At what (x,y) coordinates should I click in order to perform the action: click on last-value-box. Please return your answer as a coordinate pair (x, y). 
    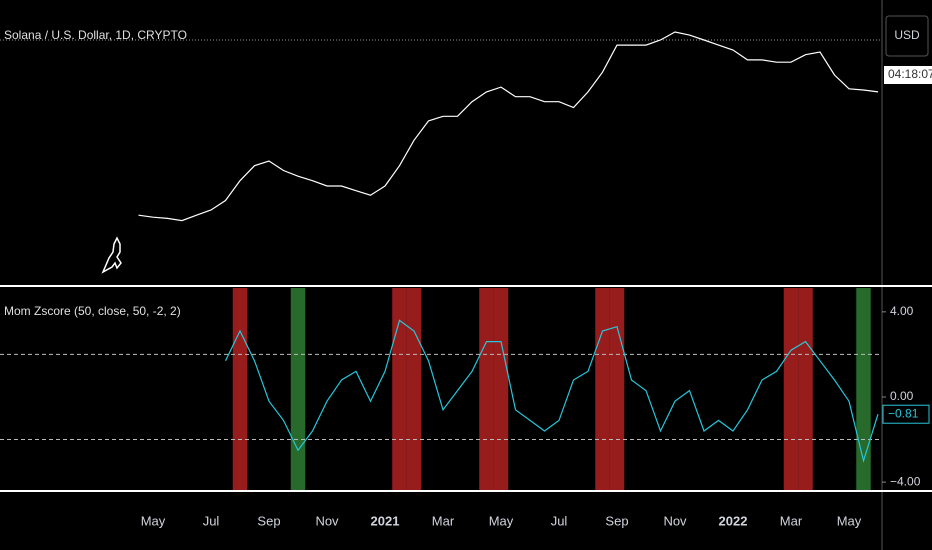
    Looking at the image, I should click on (906, 414).